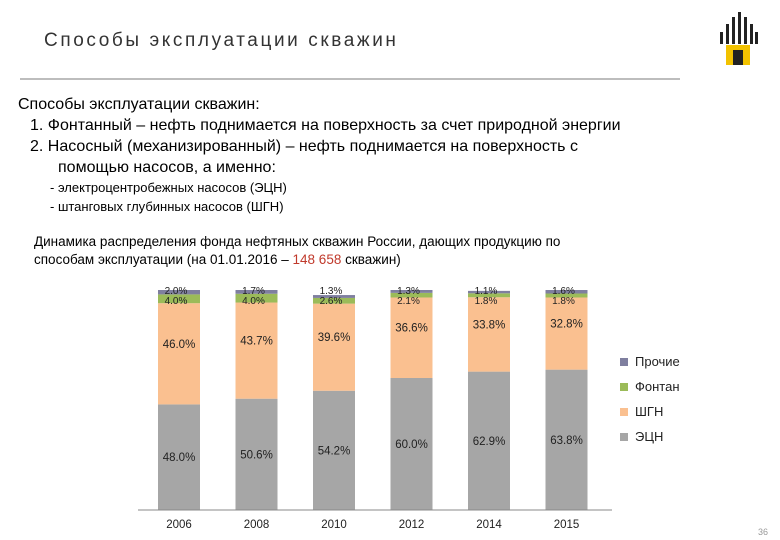 Image resolution: width=780 pixels, height=540 pixels. What do you see at coordinates (412, 525) in the screenshot?
I see `x-tick-label: 2012` at bounding box center [412, 525].